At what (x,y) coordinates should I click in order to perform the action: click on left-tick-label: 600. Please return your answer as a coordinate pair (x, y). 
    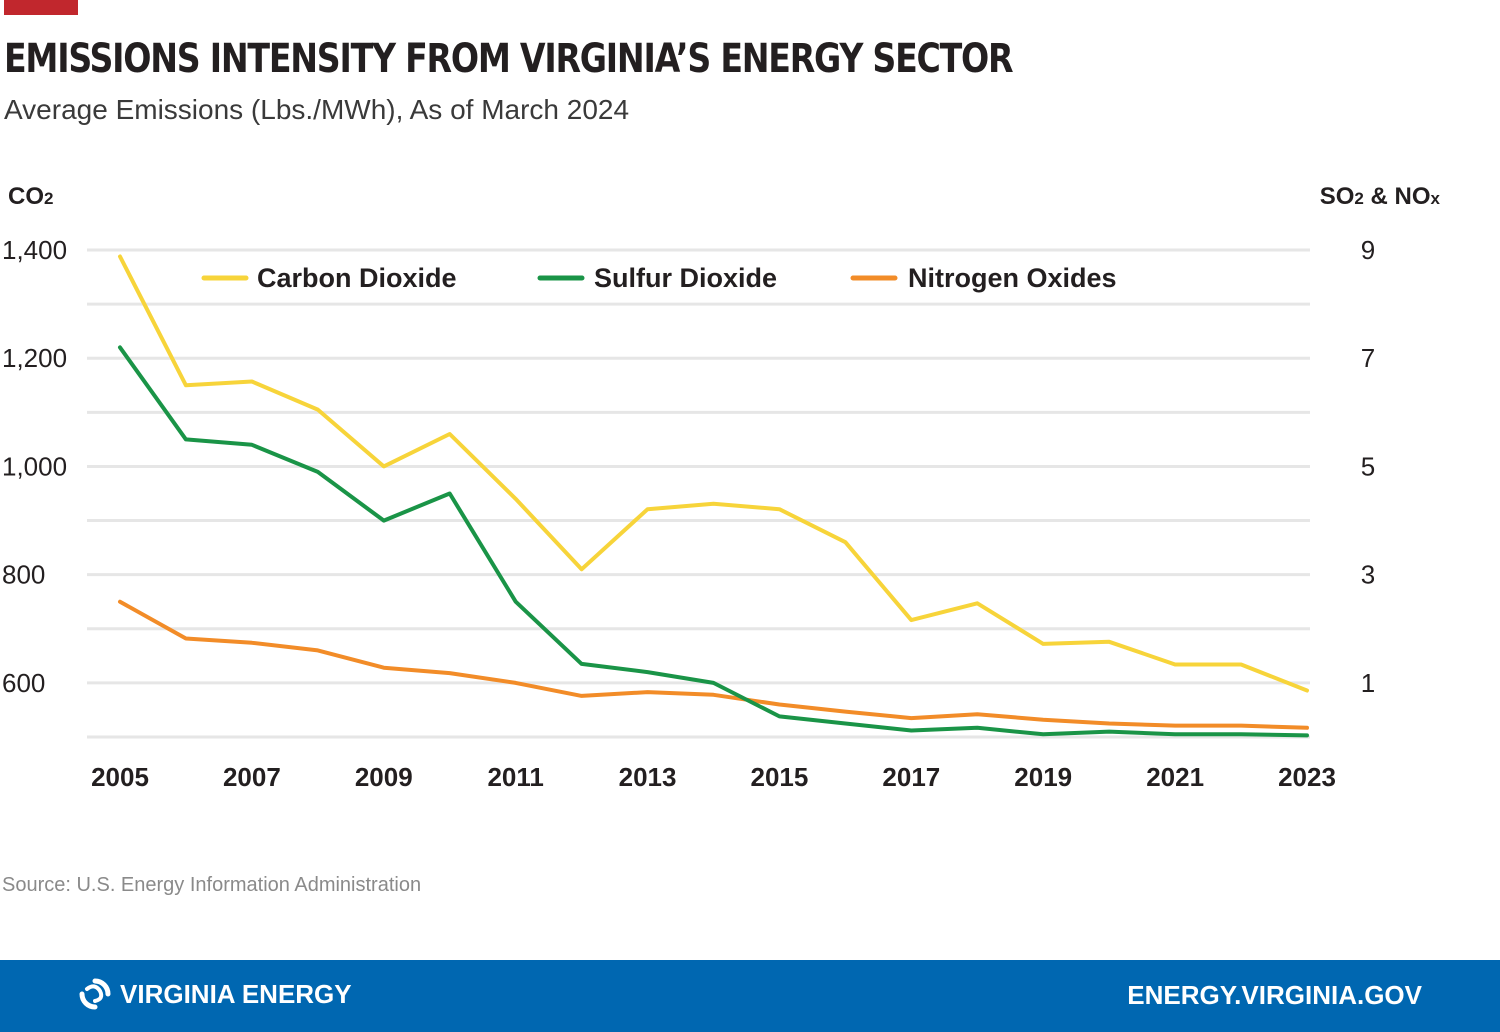
    Looking at the image, I should click on (23, 683).